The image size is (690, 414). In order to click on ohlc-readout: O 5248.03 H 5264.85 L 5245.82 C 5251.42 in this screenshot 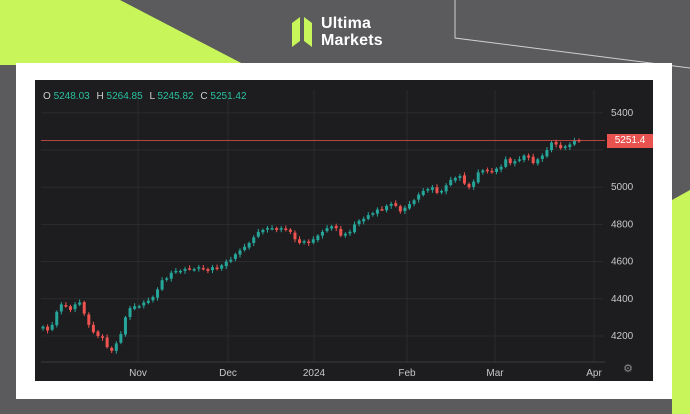, I will do `click(147, 96)`.